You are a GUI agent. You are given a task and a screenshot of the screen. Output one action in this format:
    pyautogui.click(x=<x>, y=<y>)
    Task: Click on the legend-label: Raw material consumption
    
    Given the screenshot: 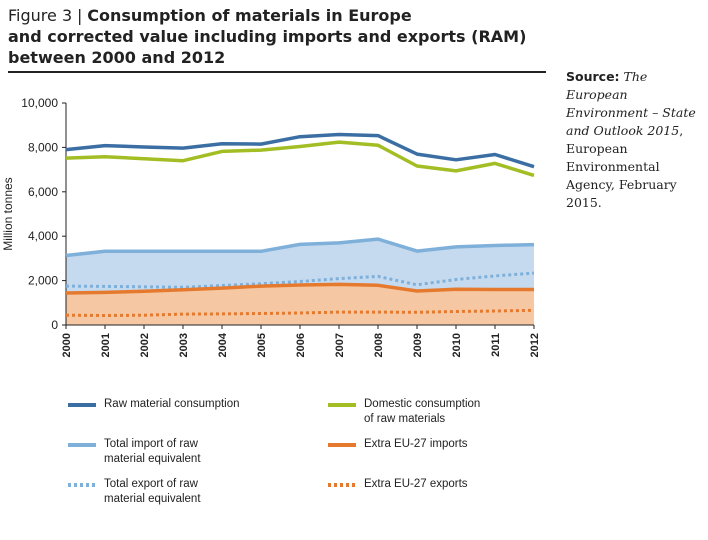 What is the action you would take?
    pyautogui.click(x=179, y=404)
    